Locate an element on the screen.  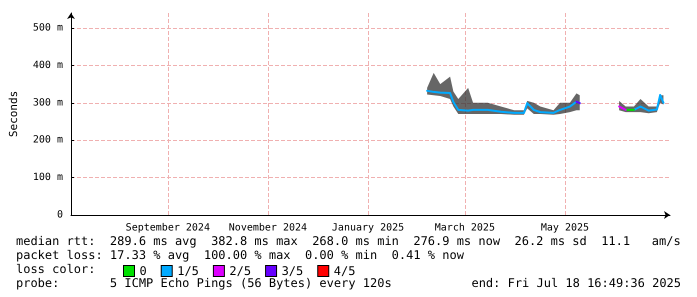
text: packet loss: 17.33 % avg 100.00 % max 0.00 % min 0.41 % now is located at coordinates (240, 255).